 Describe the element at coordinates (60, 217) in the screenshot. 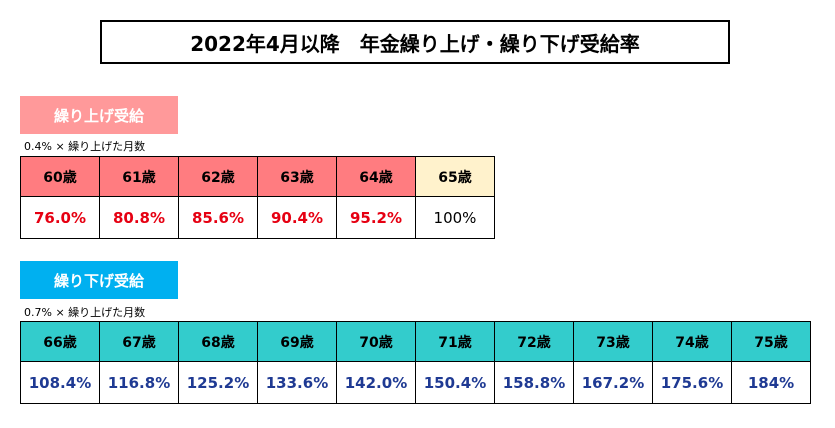

I see `rate-cell: 76.0%` at that location.